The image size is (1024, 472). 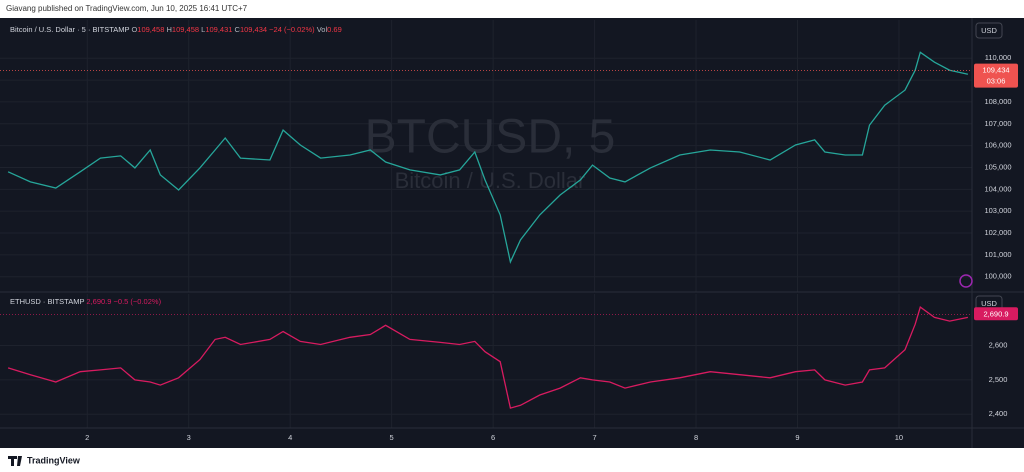 What do you see at coordinates (998, 379) in the screenshot?
I see `y-tick-label: 2,500` at bounding box center [998, 379].